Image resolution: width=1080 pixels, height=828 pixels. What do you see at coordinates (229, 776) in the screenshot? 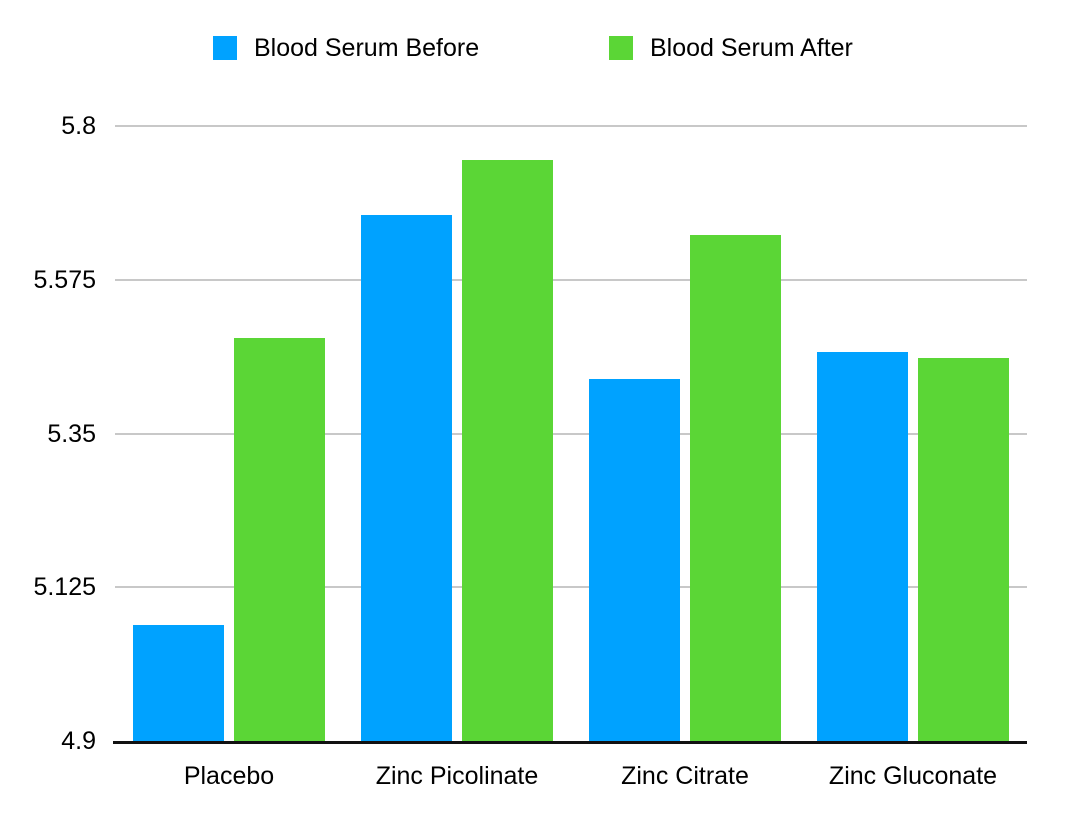
I see `xtick-label: Placebo` at bounding box center [229, 776].